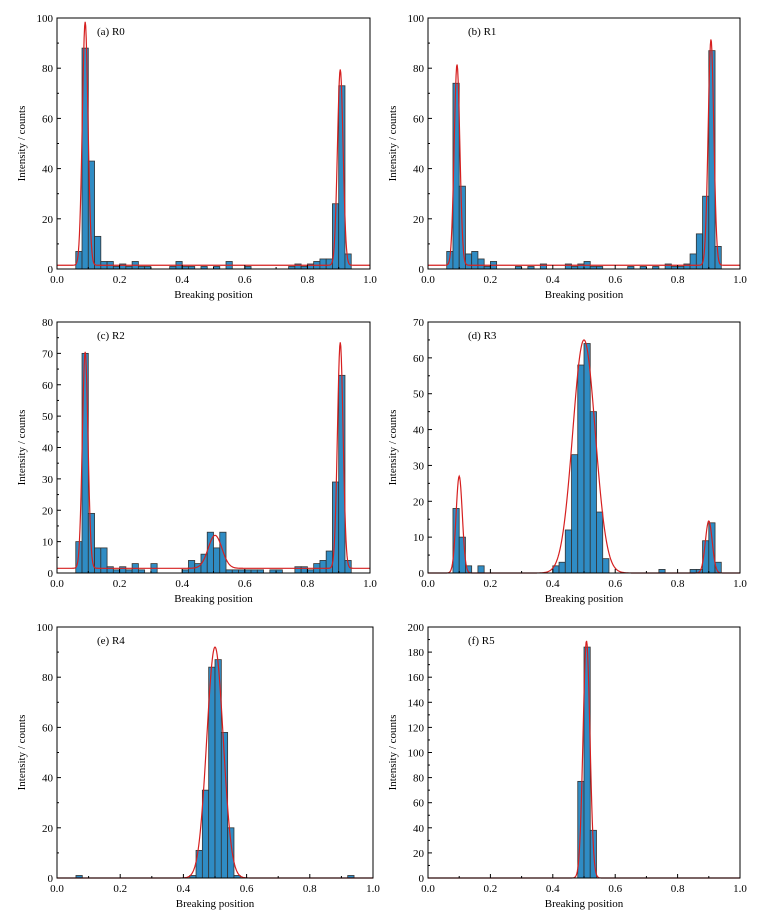  I want to click on y-tick-label: 160, so click(416, 678).